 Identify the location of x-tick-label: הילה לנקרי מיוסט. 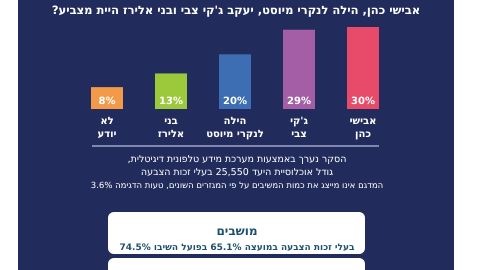
(235, 128).